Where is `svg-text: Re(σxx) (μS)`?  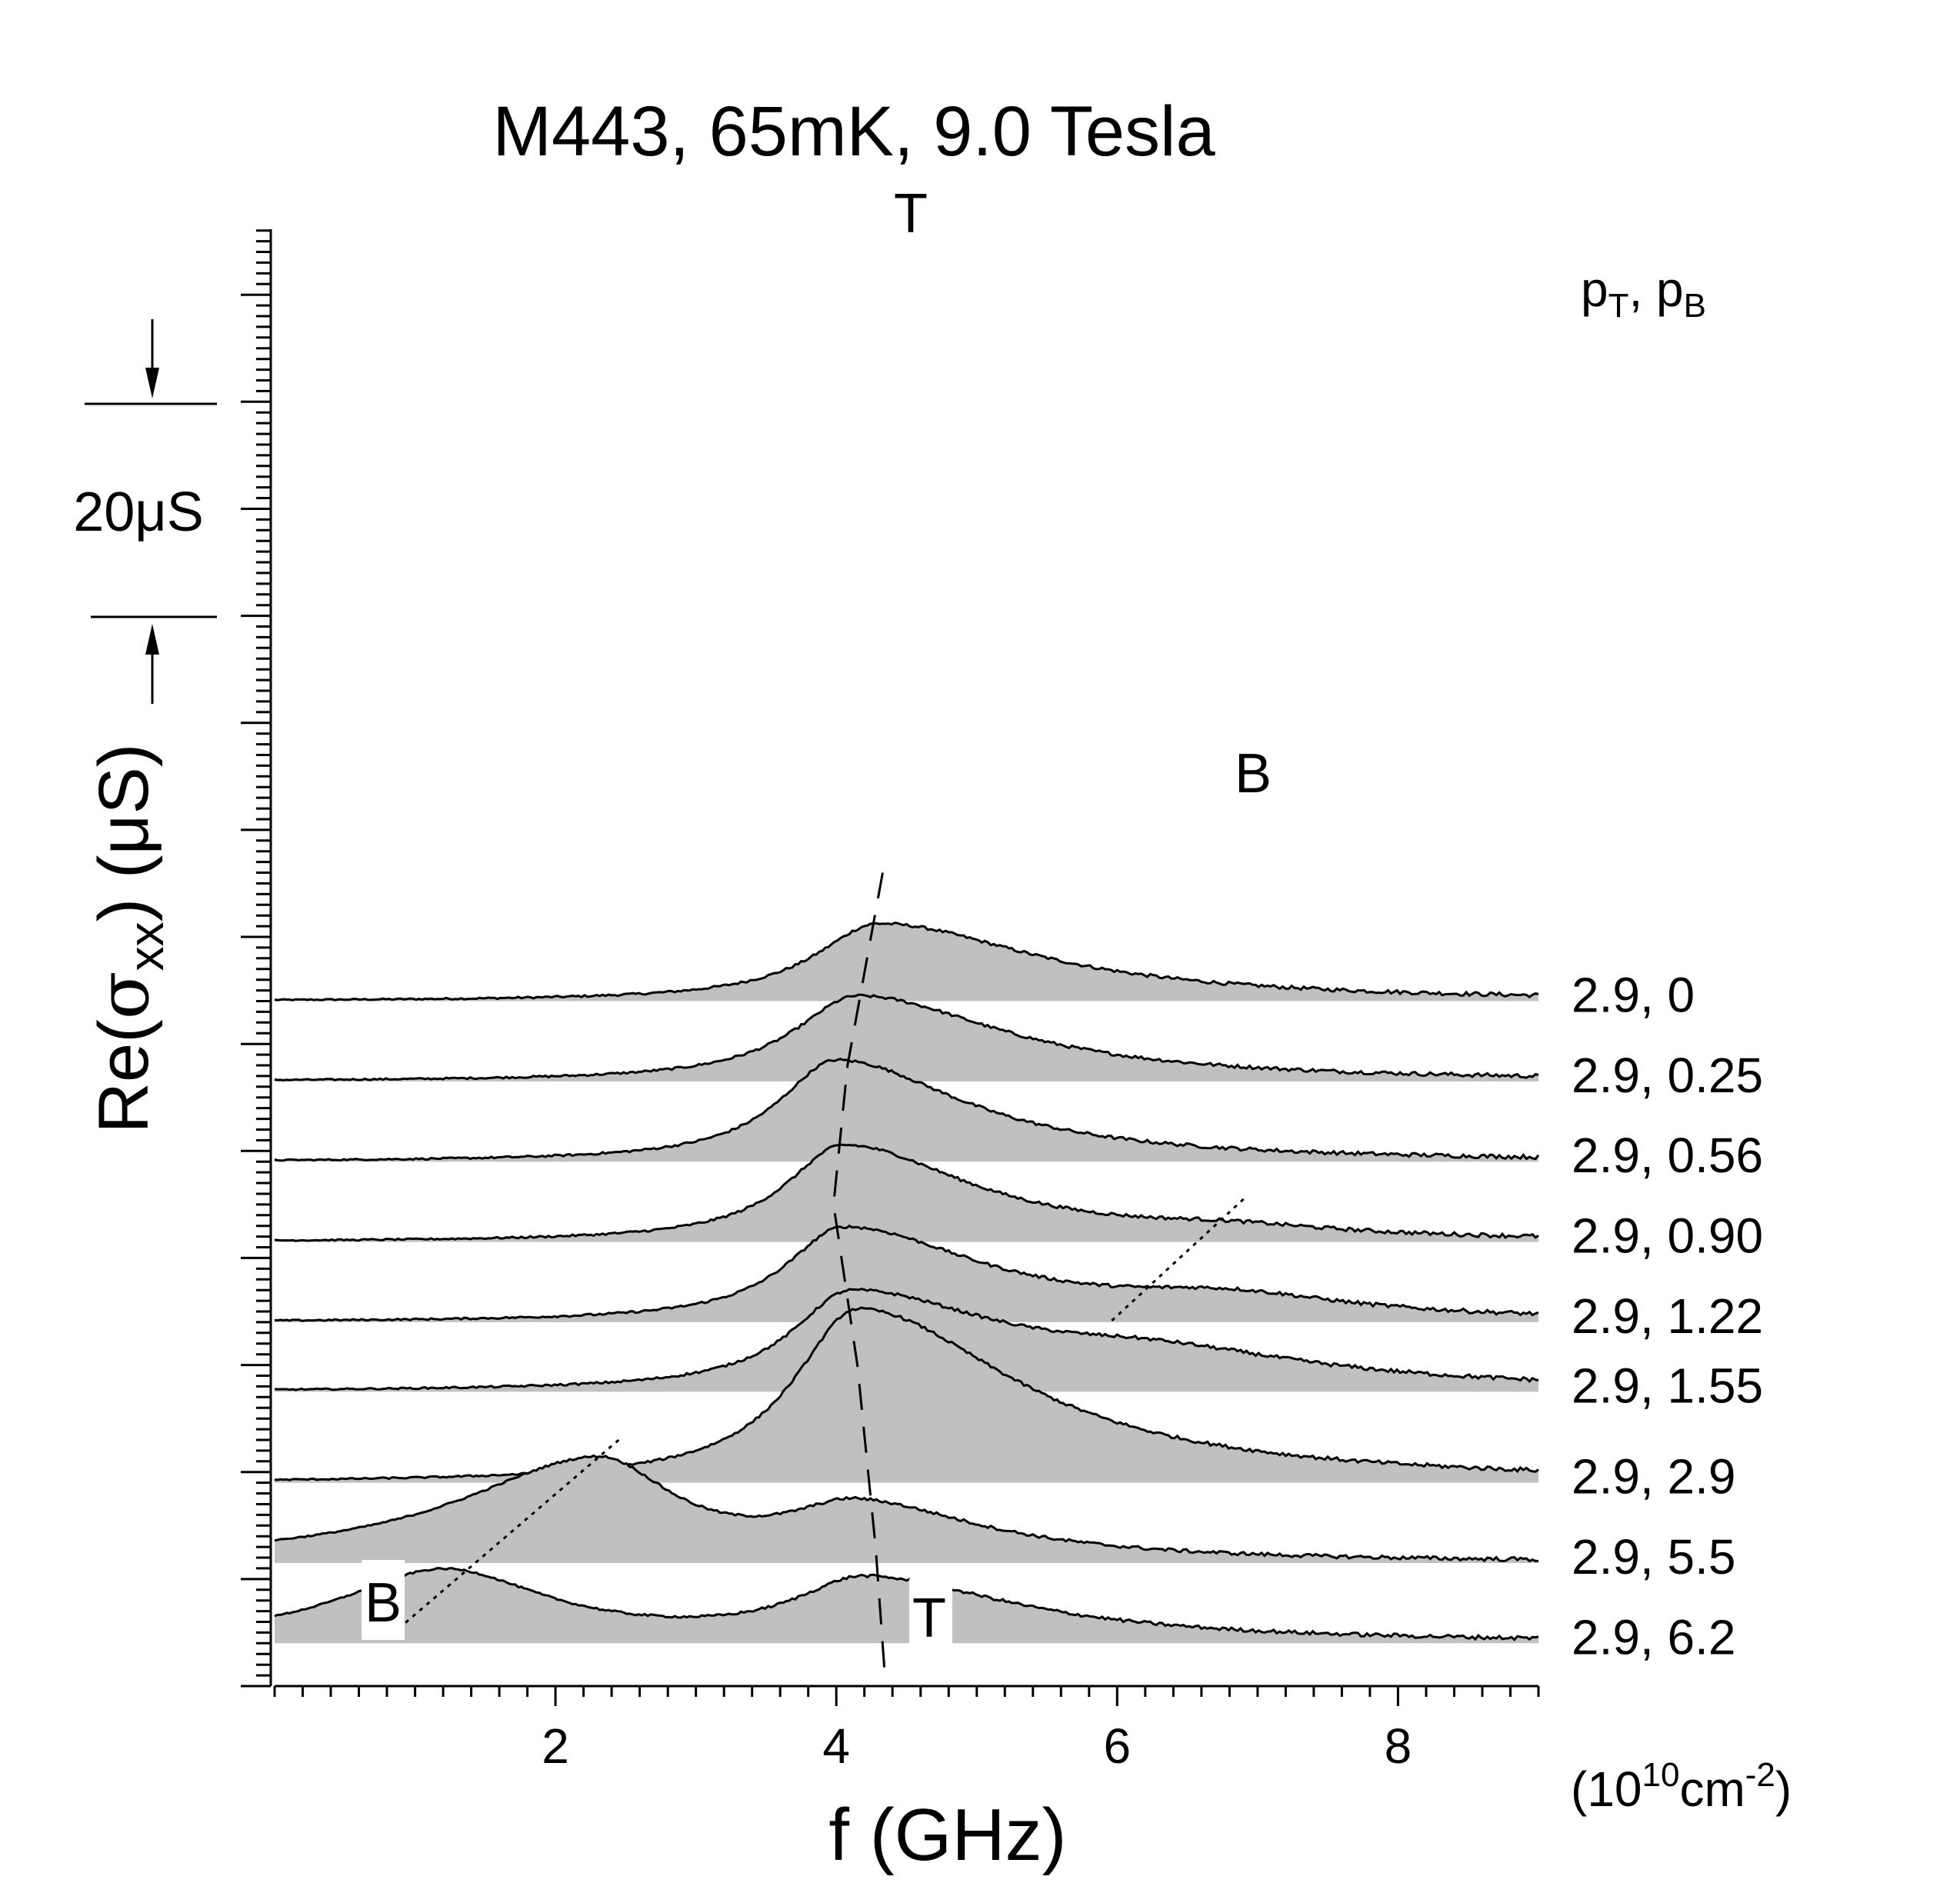
svg-text: Re(σxx) (μS) is located at coordinates (128, 939).